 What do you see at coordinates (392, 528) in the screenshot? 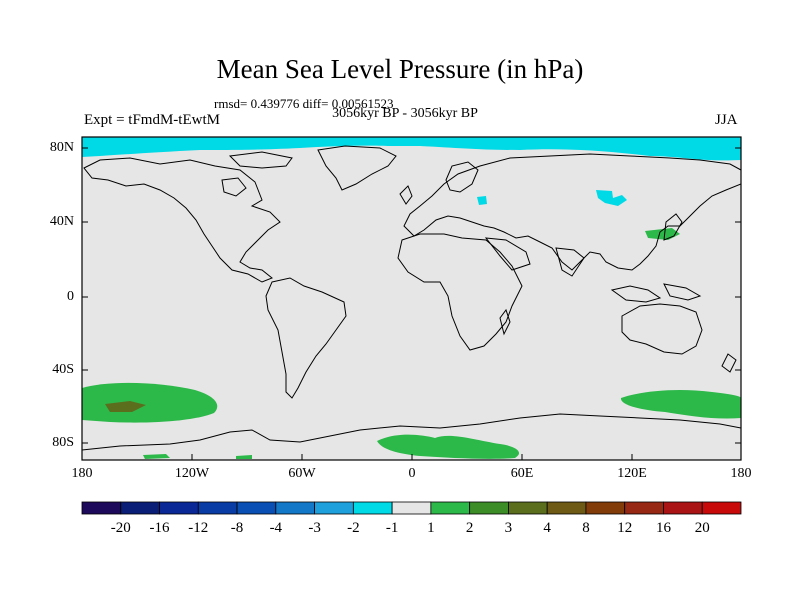
I see `colorbar-label: -1` at bounding box center [392, 528].